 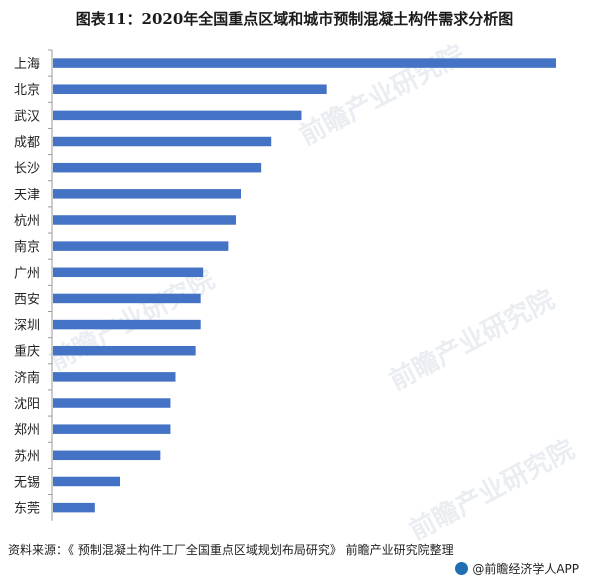 I want to click on category-label: 上海, so click(x=27, y=64).